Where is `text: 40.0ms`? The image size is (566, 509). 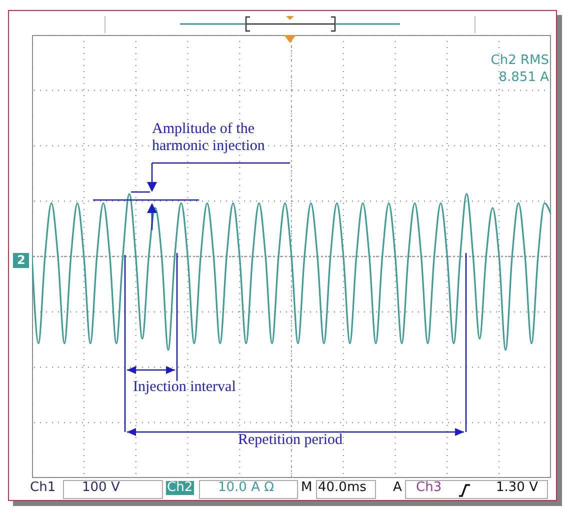 text: 40.0ms is located at coordinates (342, 488).